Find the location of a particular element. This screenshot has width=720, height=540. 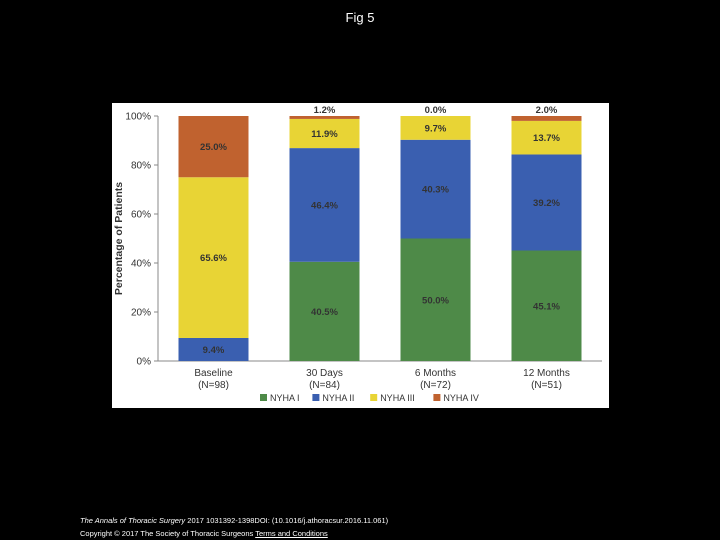

data-label: 46.4% is located at coordinates (324, 205).